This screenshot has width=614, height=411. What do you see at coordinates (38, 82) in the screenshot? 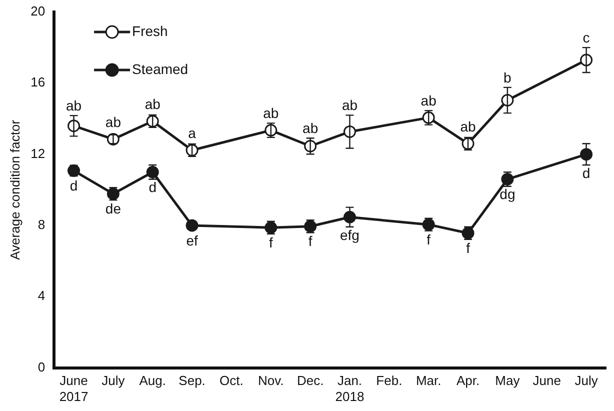
I see `y-tick-label: 16` at bounding box center [38, 82].